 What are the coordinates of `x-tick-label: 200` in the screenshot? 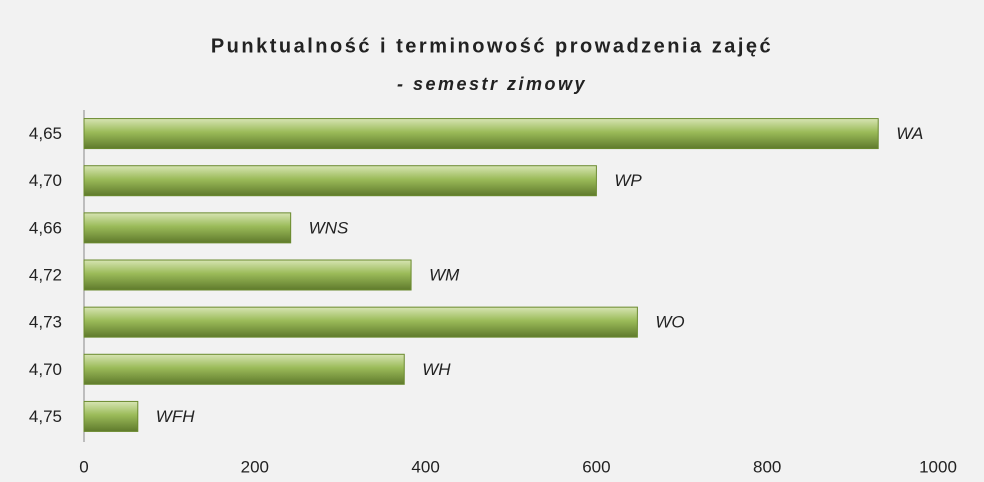 It's located at (255, 466).